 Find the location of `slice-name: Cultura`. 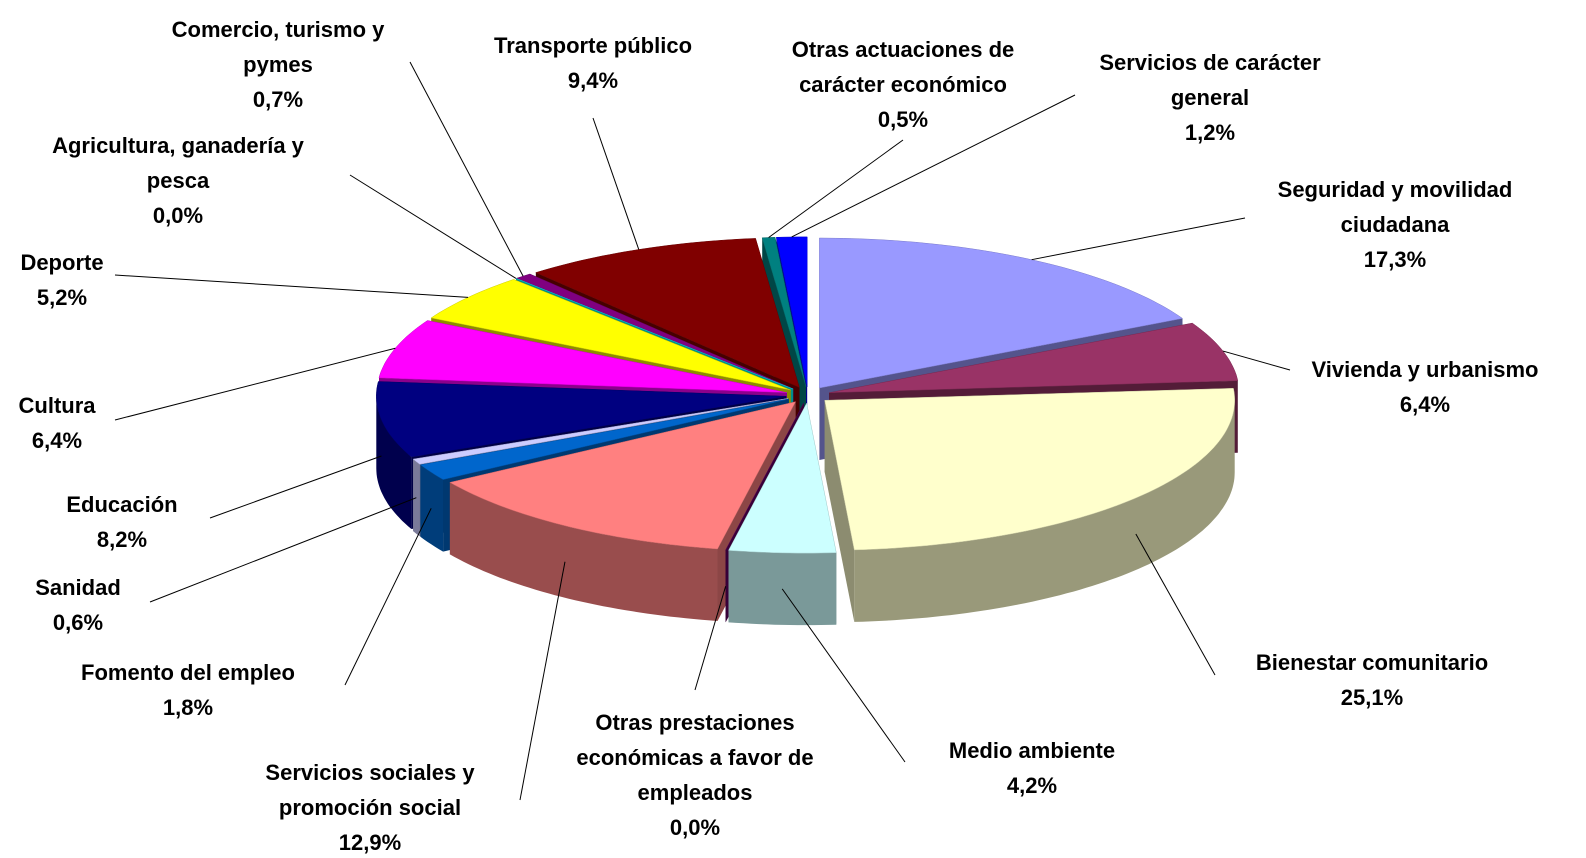

slice-name: Cultura is located at coordinates (57, 405).